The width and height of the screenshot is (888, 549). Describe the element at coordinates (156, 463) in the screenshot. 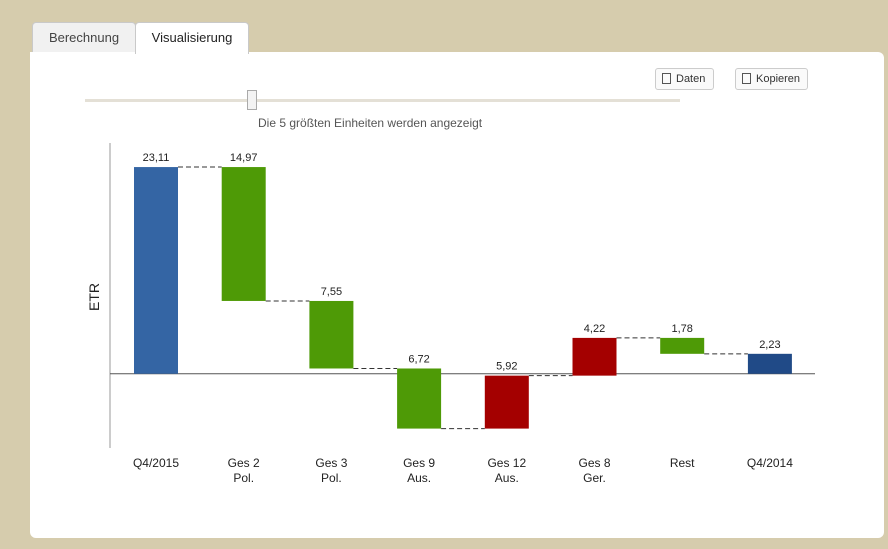

I see `x-tick-label: Q4/2015` at that location.